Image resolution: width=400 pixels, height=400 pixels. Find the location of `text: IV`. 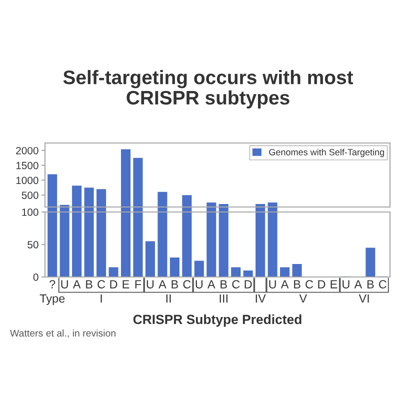

text: IV is located at coordinates (261, 298).